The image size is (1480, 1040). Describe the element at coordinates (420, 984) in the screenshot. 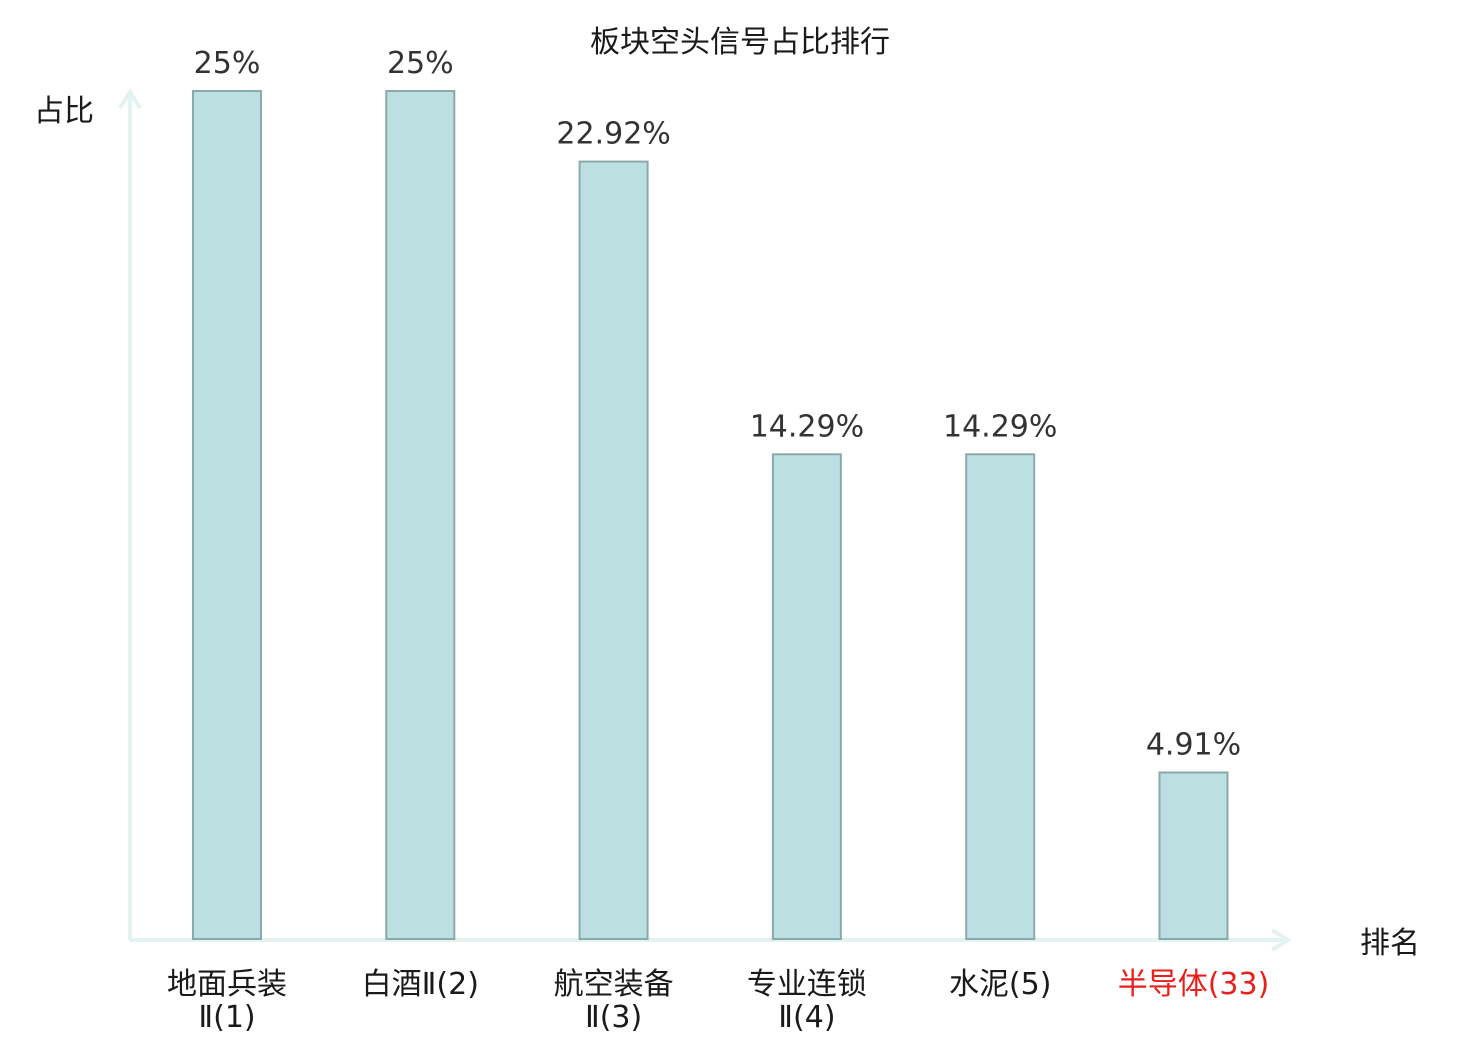

I see `x-tick-label: 白酒Ⅱ(2)` at that location.